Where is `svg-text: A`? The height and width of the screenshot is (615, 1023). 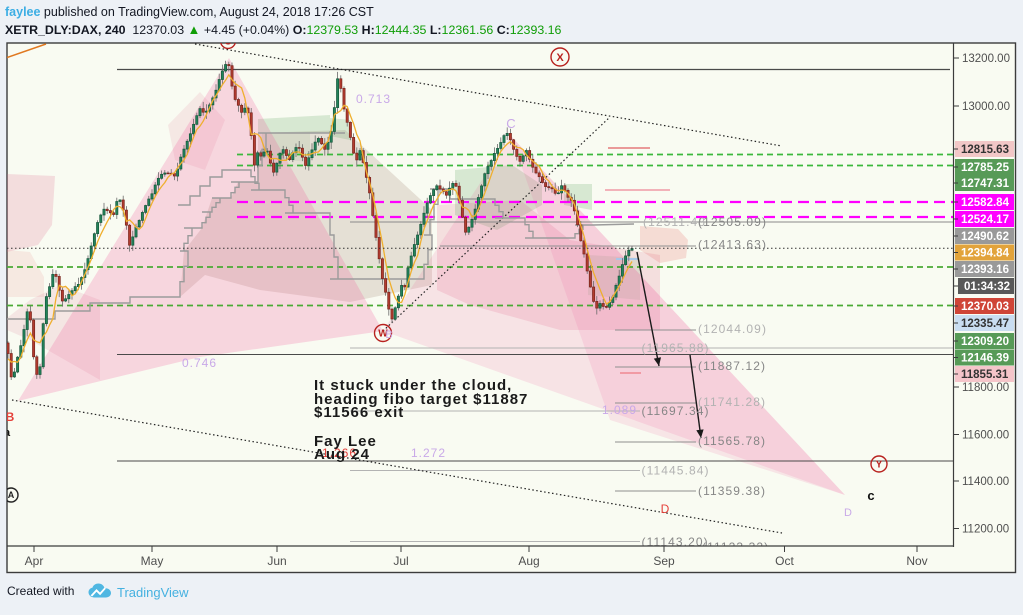
svg-text: A is located at coordinates (11, 495).